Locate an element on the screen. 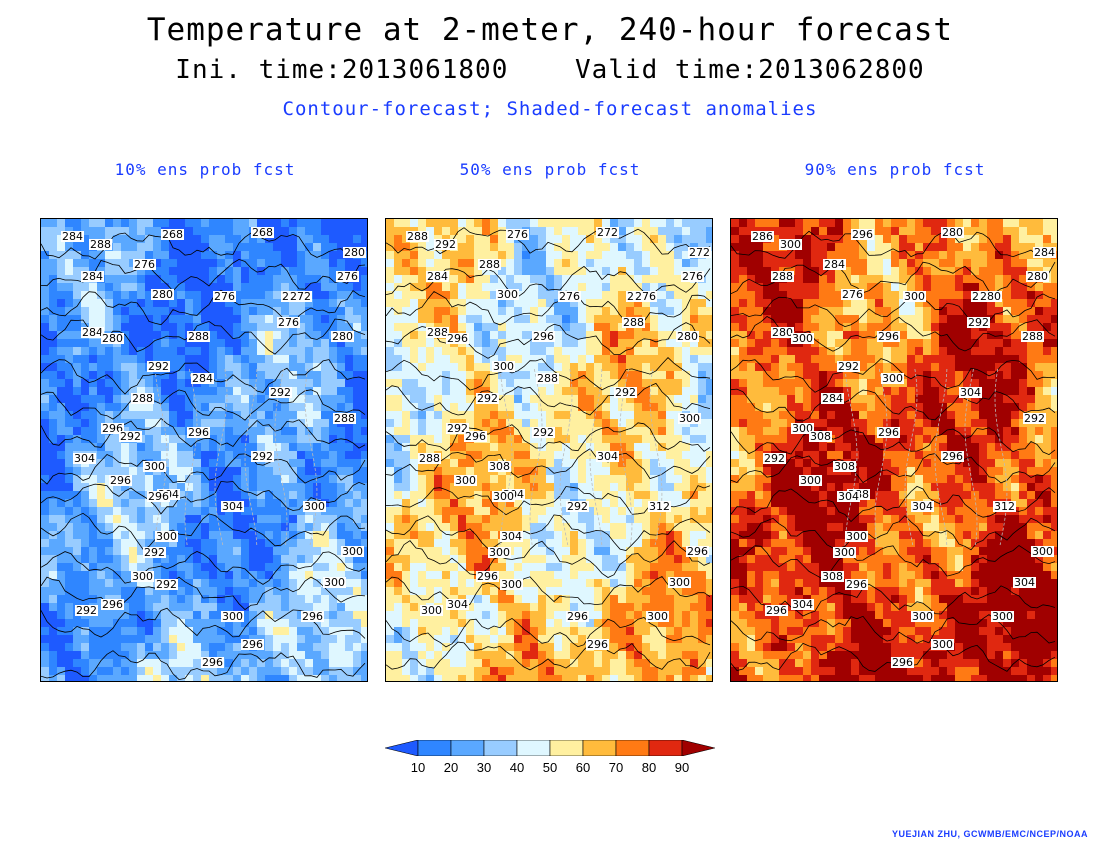 The width and height of the screenshot is (1100, 850). colorbar-tick: 40 is located at coordinates (517, 767).